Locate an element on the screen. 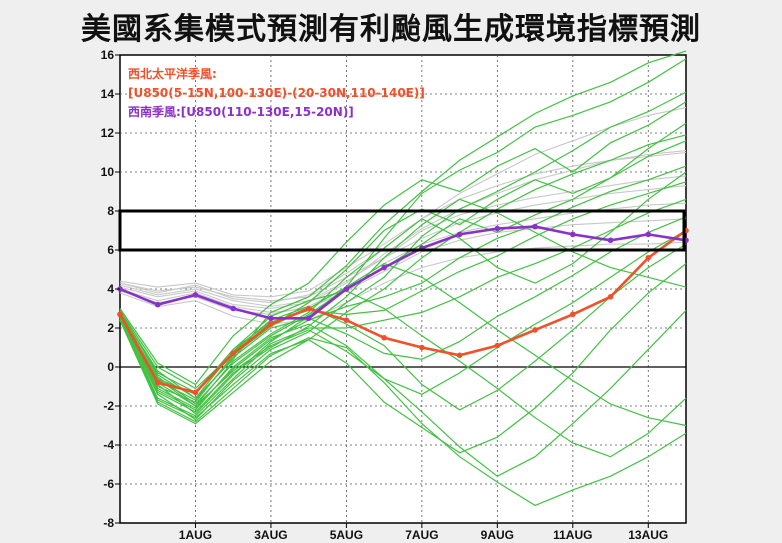 The image size is (782, 543). x-axis-ticks: 1AUG 3AUG 5AUG 7AUG 9AUG 11AUG 13AUG is located at coordinates (423, 532).